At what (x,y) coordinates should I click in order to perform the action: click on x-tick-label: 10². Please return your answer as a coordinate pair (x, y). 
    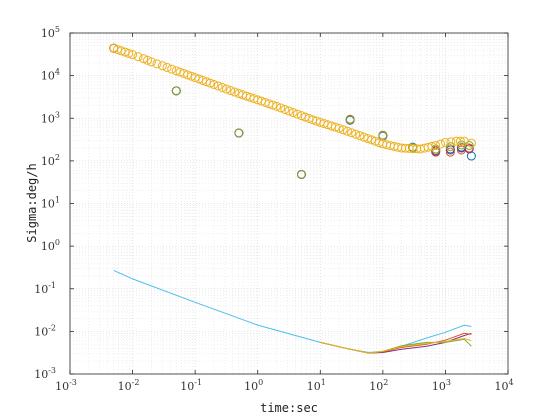
    Looking at the image, I should click on (378, 385).